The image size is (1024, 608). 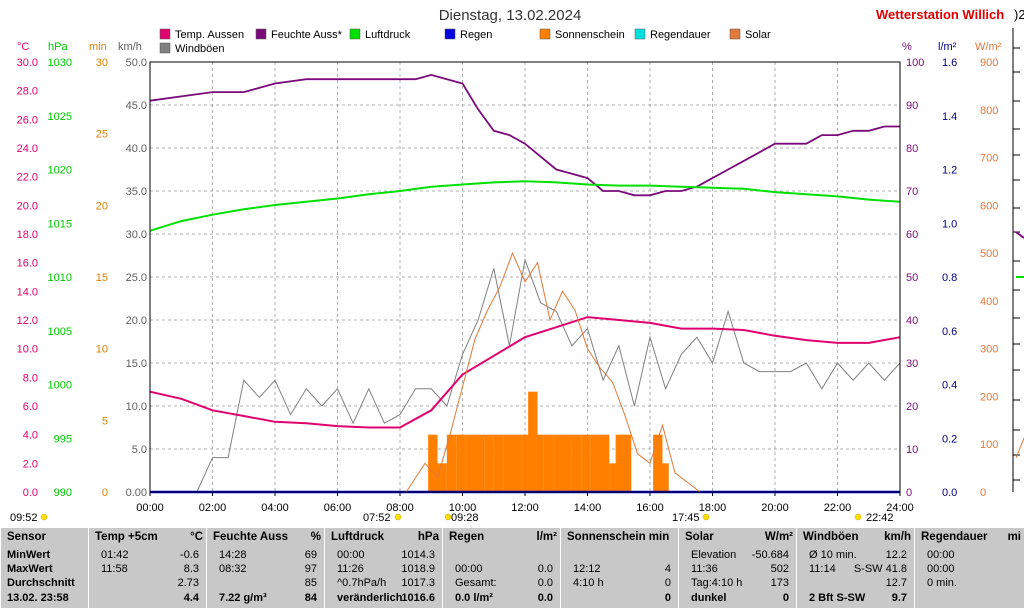 What do you see at coordinates (857, 570) in the screenshot?
I see `table-row: 11:14 S-SW 41.8` at bounding box center [857, 570].